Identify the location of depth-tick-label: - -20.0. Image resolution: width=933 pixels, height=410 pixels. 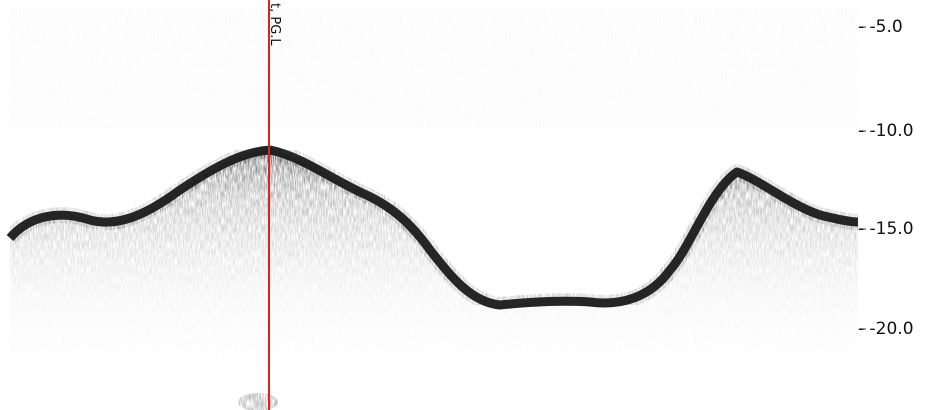
(886, 329).